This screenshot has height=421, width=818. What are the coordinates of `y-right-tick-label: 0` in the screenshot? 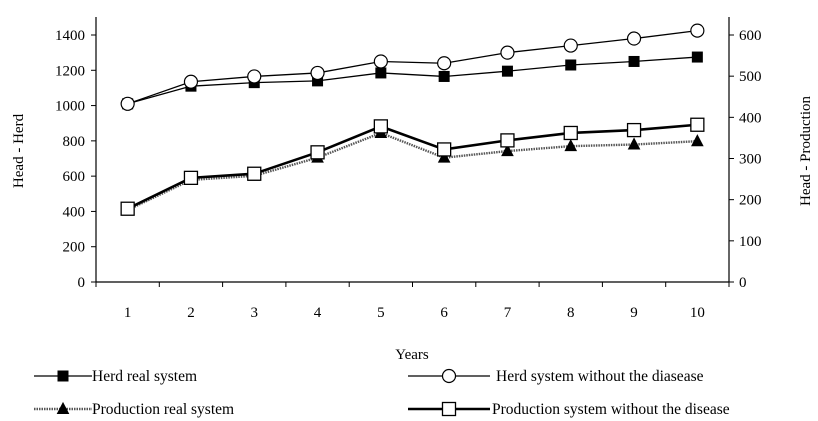 It's located at (743, 283).